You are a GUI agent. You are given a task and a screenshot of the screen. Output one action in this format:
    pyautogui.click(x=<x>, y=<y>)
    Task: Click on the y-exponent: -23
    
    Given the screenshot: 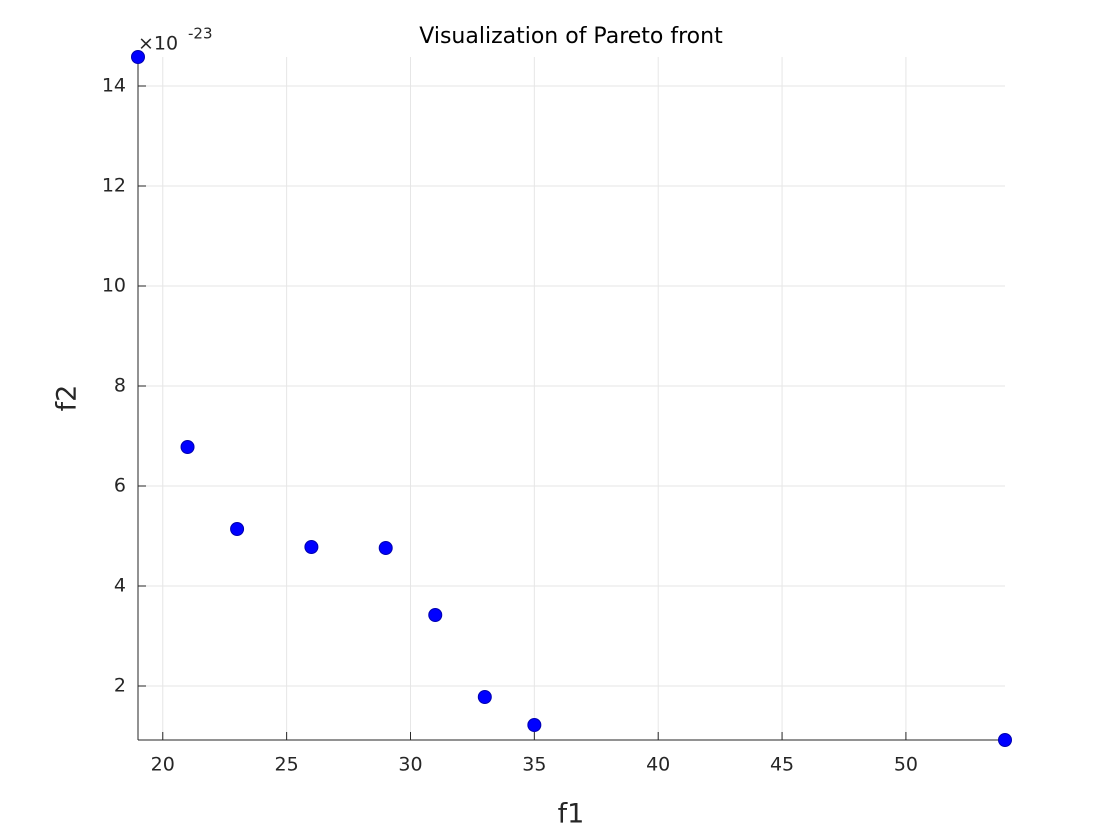 What is the action you would take?
    pyautogui.click(x=200, y=34)
    